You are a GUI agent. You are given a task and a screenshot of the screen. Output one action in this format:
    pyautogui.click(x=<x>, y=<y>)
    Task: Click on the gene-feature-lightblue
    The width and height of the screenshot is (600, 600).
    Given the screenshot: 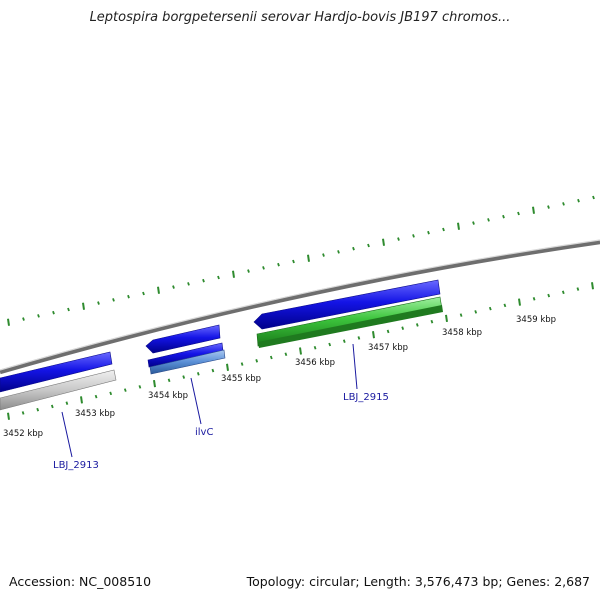 What is the action you would take?
    pyautogui.click(x=187, y=362)
    